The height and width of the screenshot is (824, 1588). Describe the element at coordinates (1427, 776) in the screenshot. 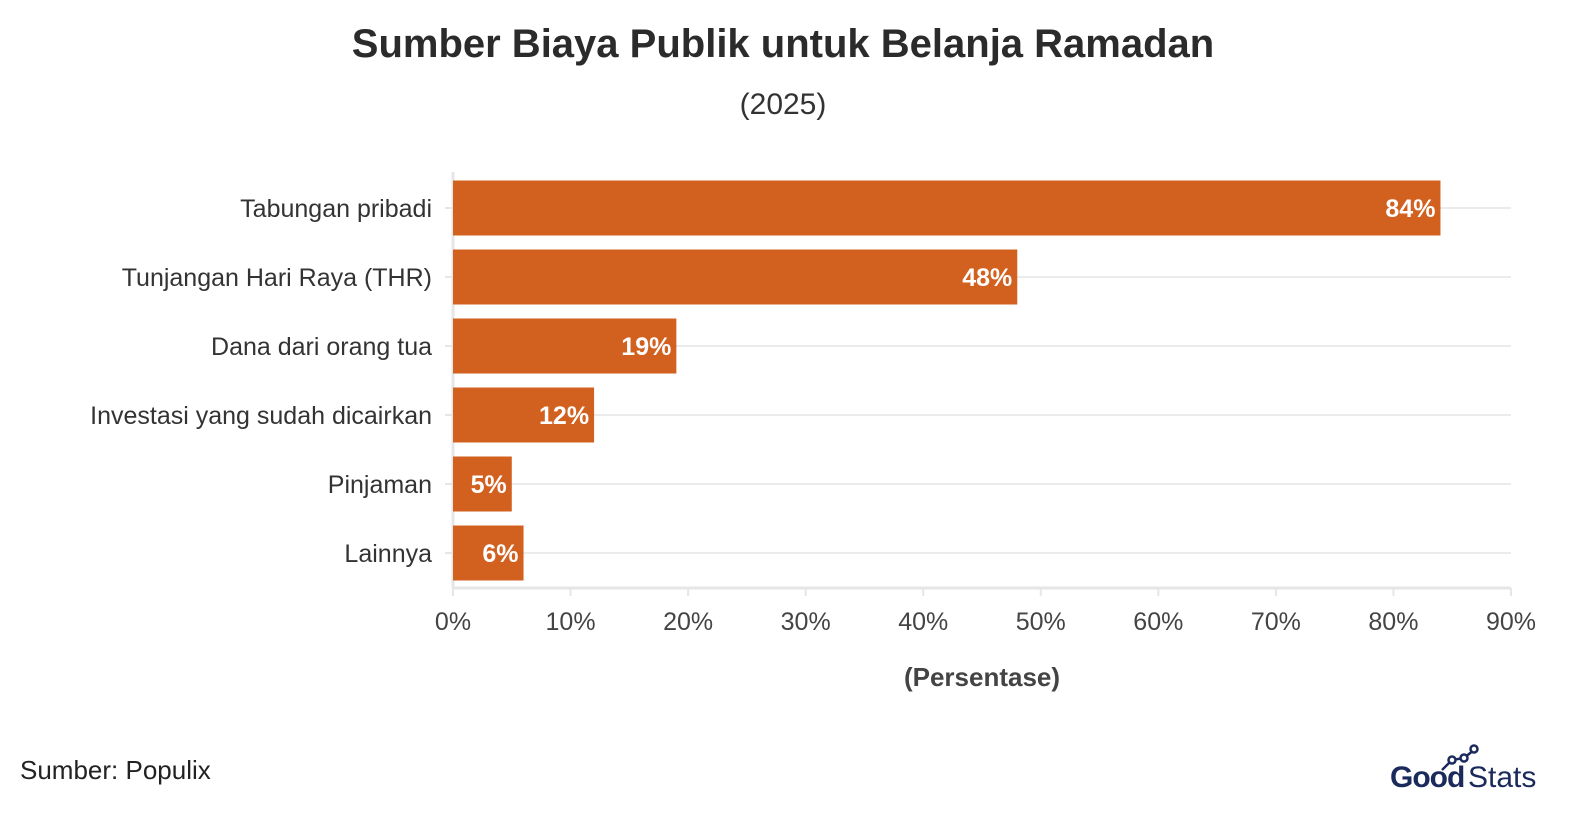

I see `svg-text: Good` at that location.